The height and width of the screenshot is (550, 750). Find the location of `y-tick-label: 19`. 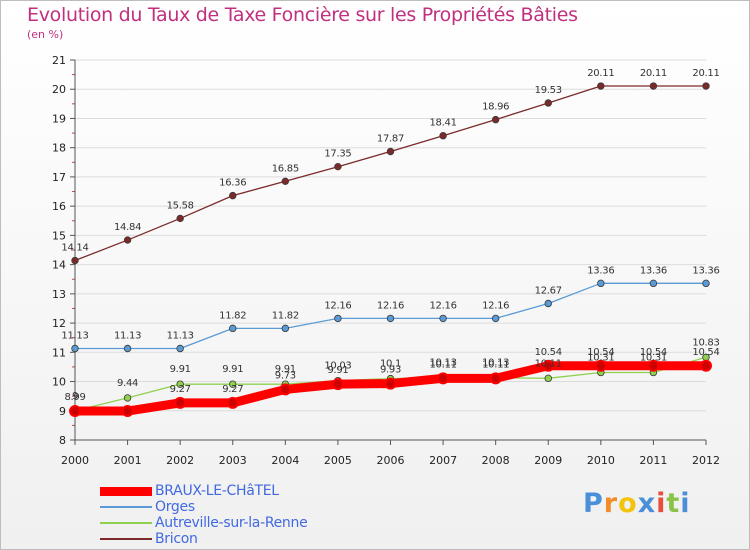

y-tick-label: 19 is located at coordinates (59, 118).